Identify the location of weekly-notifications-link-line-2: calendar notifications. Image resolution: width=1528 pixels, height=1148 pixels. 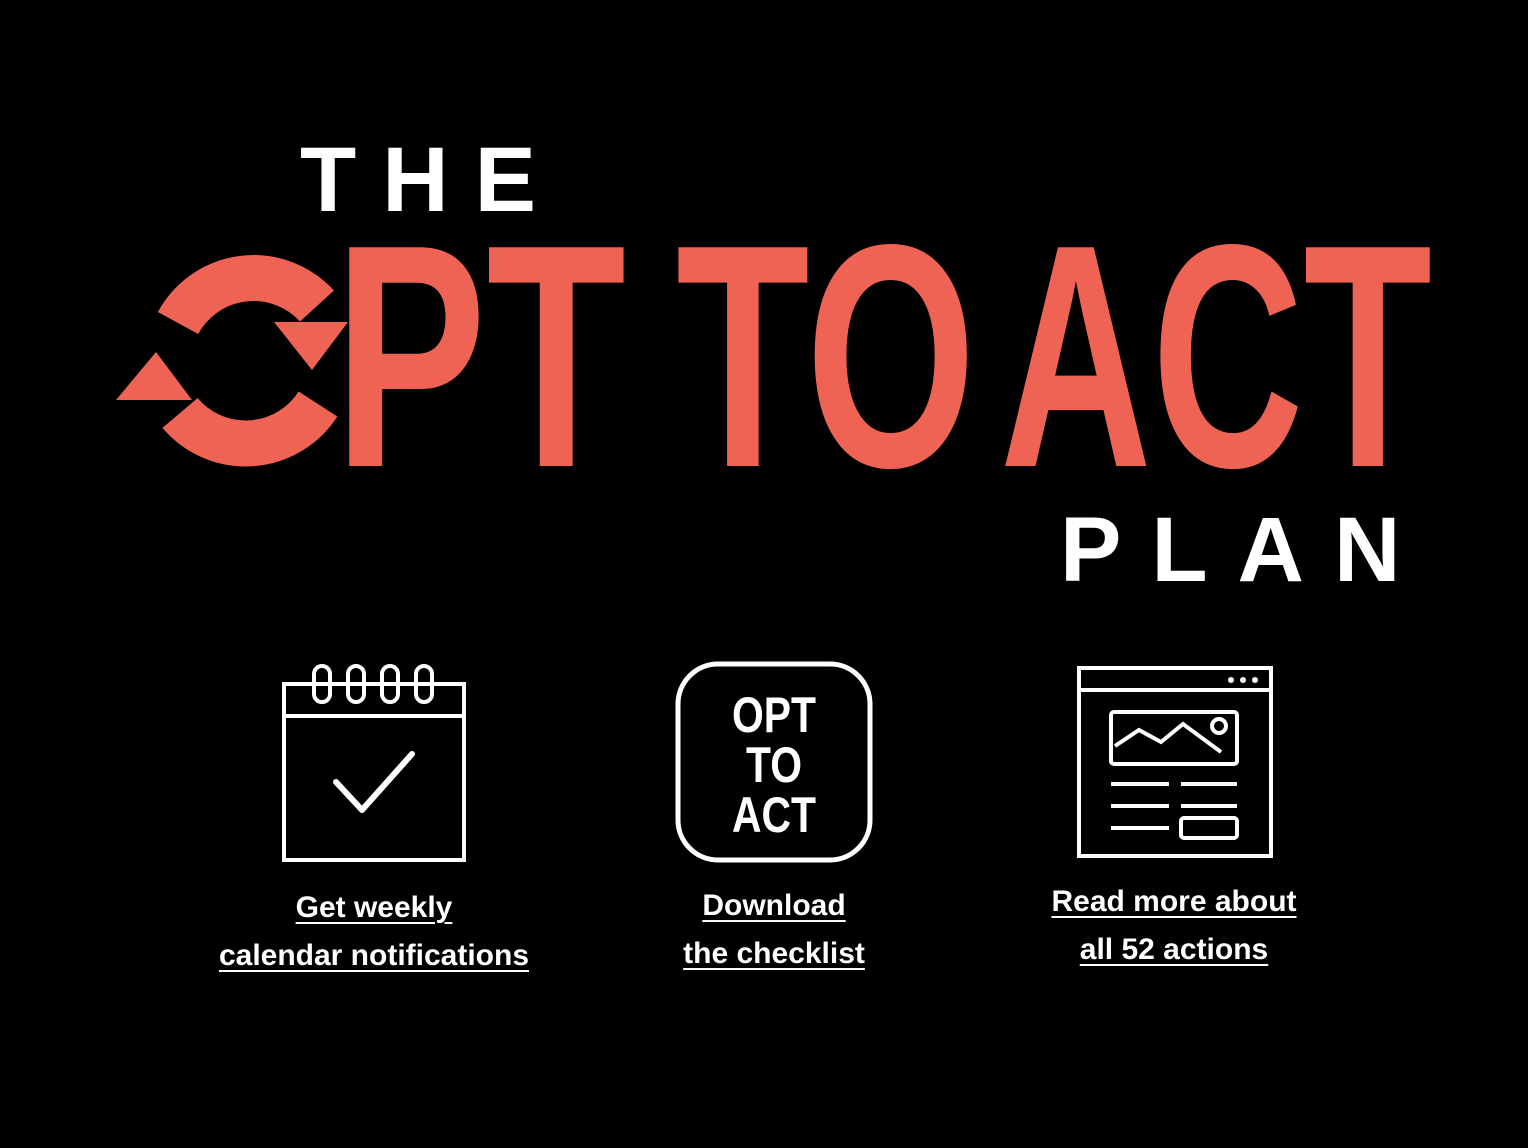
(374, 955).